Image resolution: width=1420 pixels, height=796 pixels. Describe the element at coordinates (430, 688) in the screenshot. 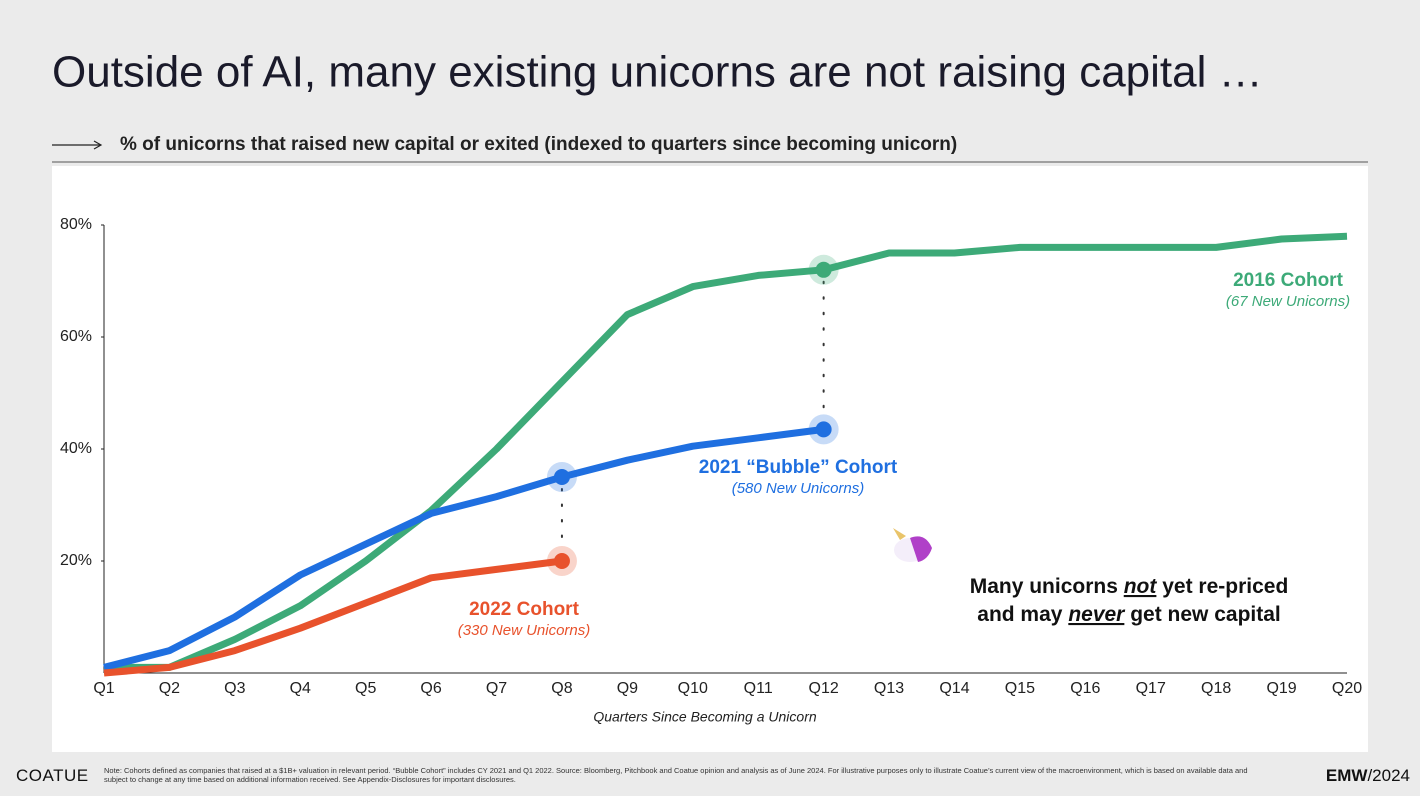

I see `x-tick-label: Q6` at that location.